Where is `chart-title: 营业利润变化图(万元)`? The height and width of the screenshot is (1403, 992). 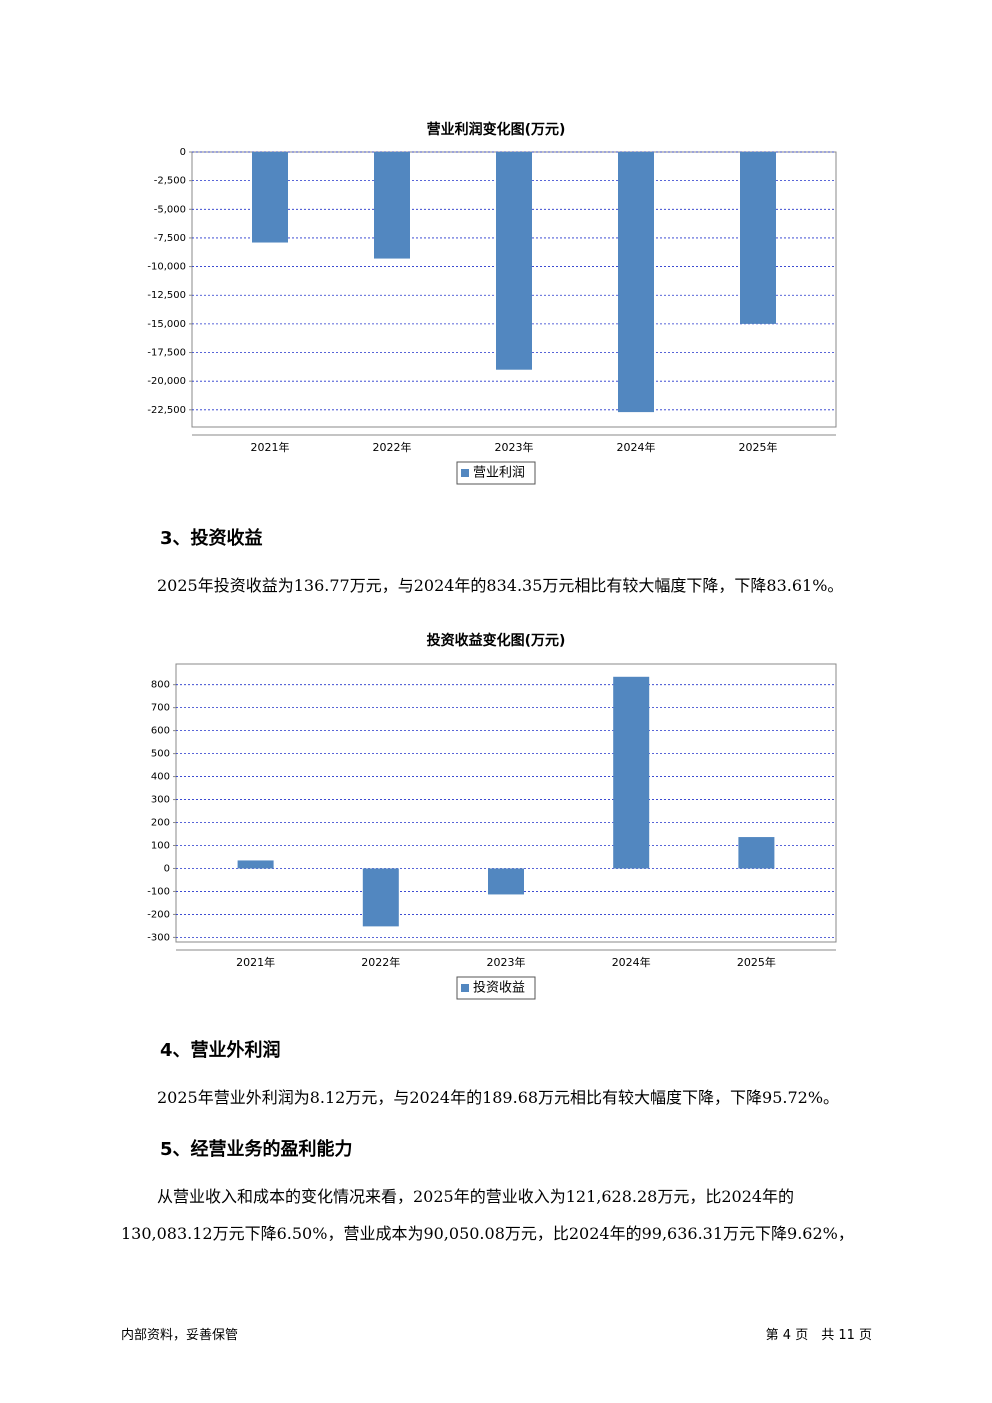 chart-title: 营业利润变化图(万元) is located at coordinates (496, 129).